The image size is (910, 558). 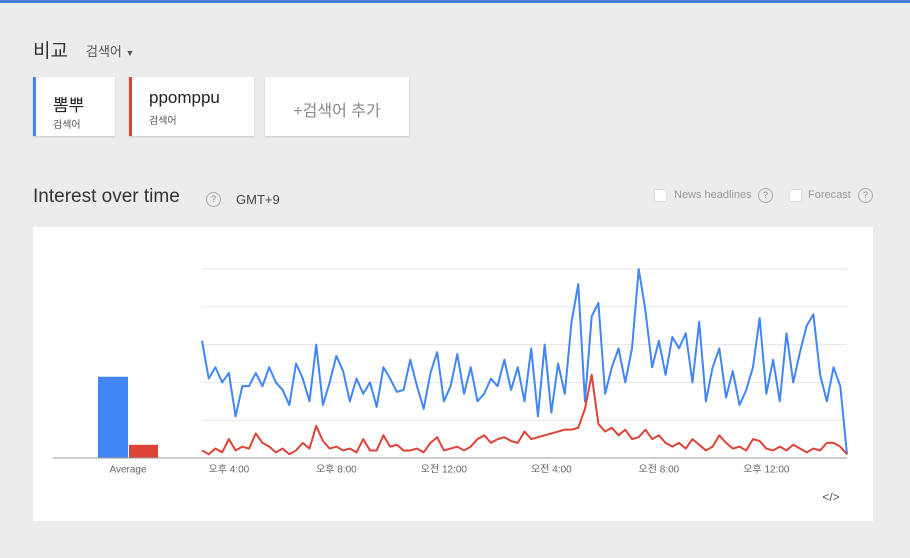 What do you see at coordinates (766, 470) in the screenshot?
I see `x-tick-label: 오후 12:00` at bounding box center [766, 470].